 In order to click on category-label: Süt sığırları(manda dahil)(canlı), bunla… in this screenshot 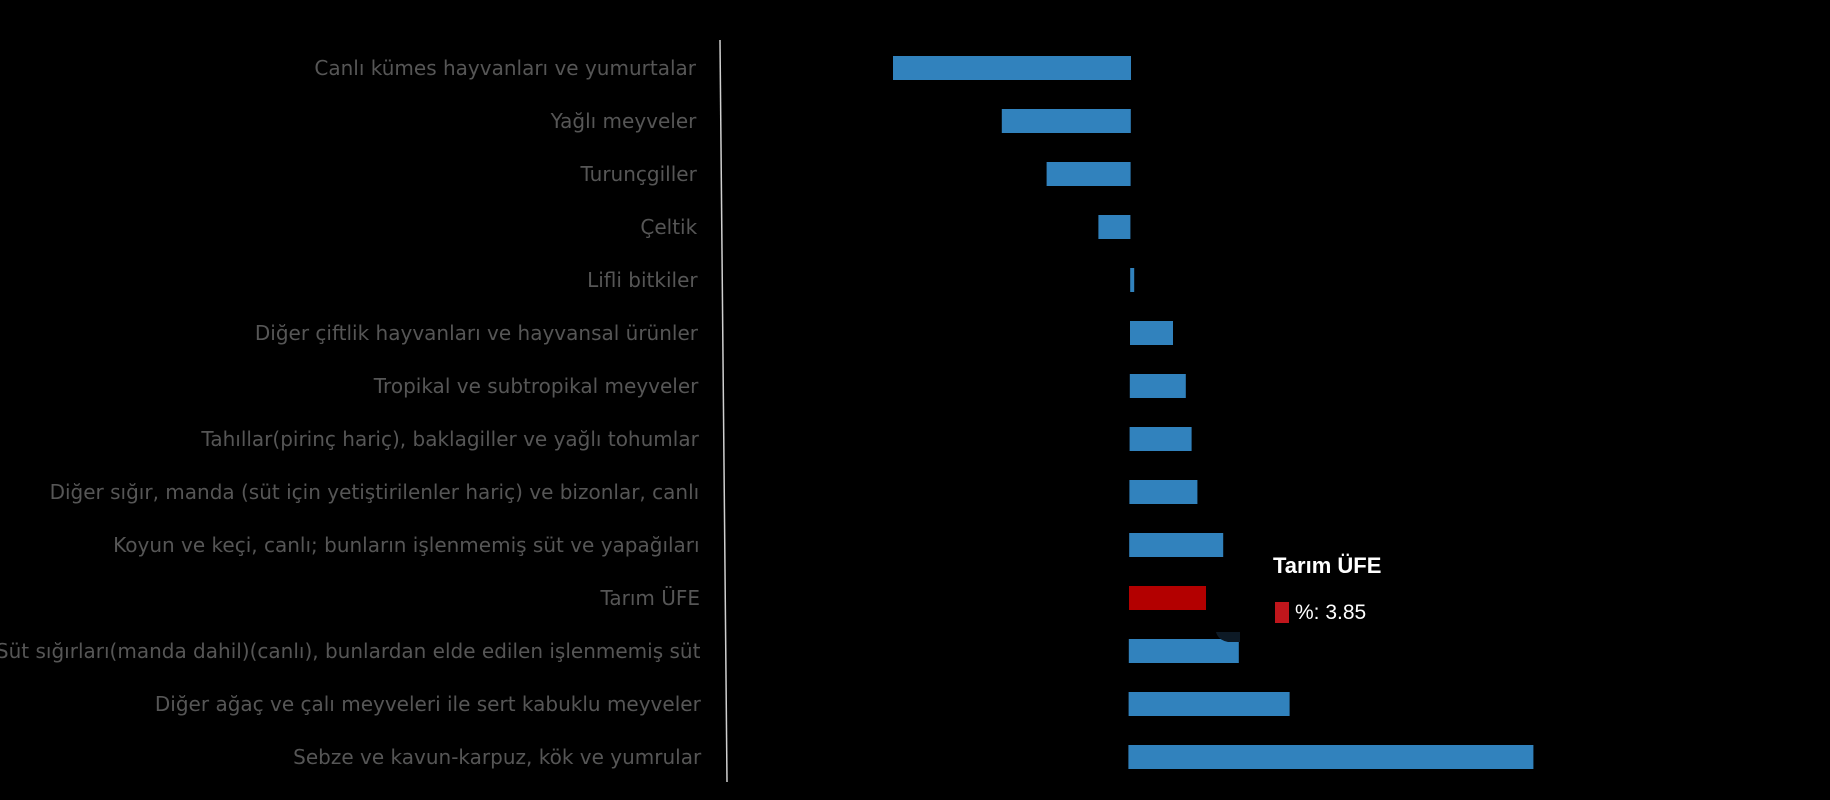, I will do `click(350, 651)`.